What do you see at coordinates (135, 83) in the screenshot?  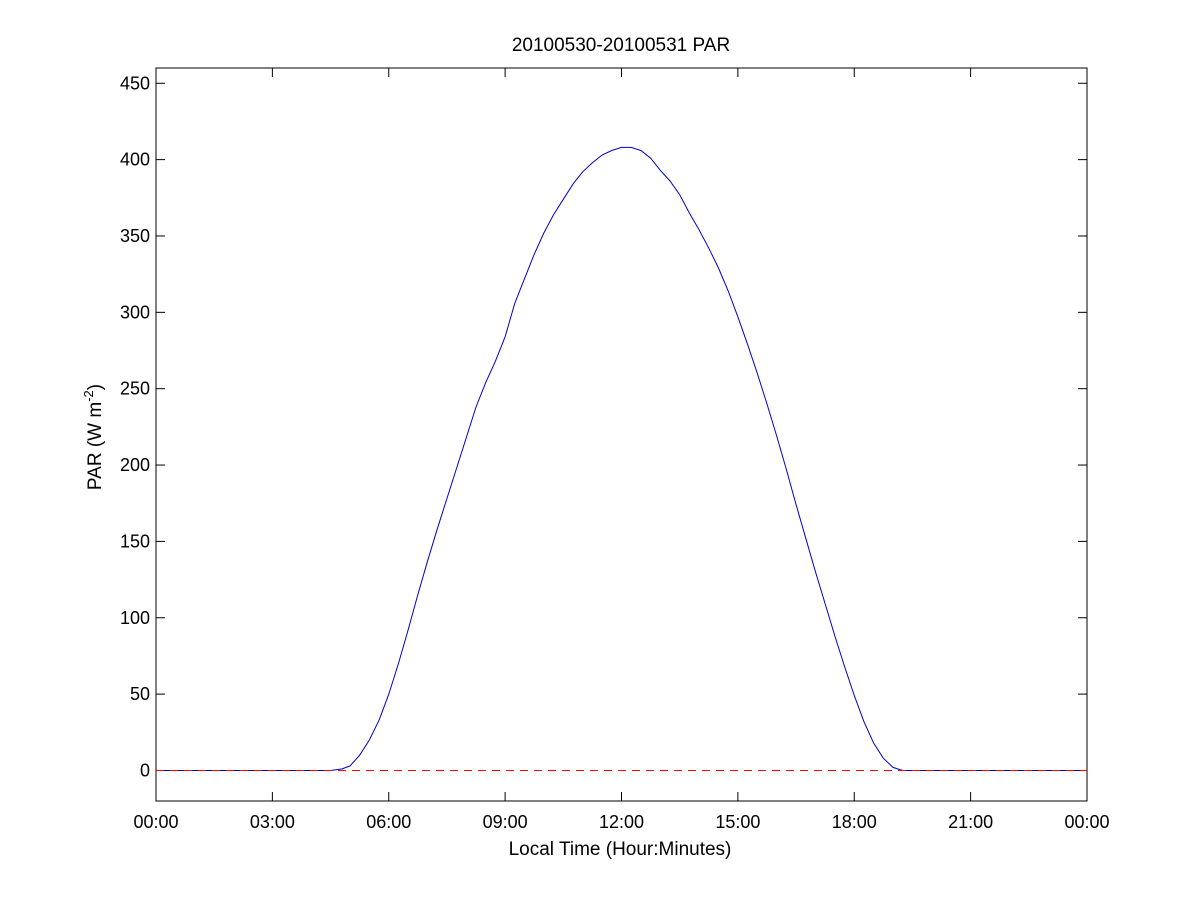 I see `y-tick-label: 450` at bounding box center [135, 83].